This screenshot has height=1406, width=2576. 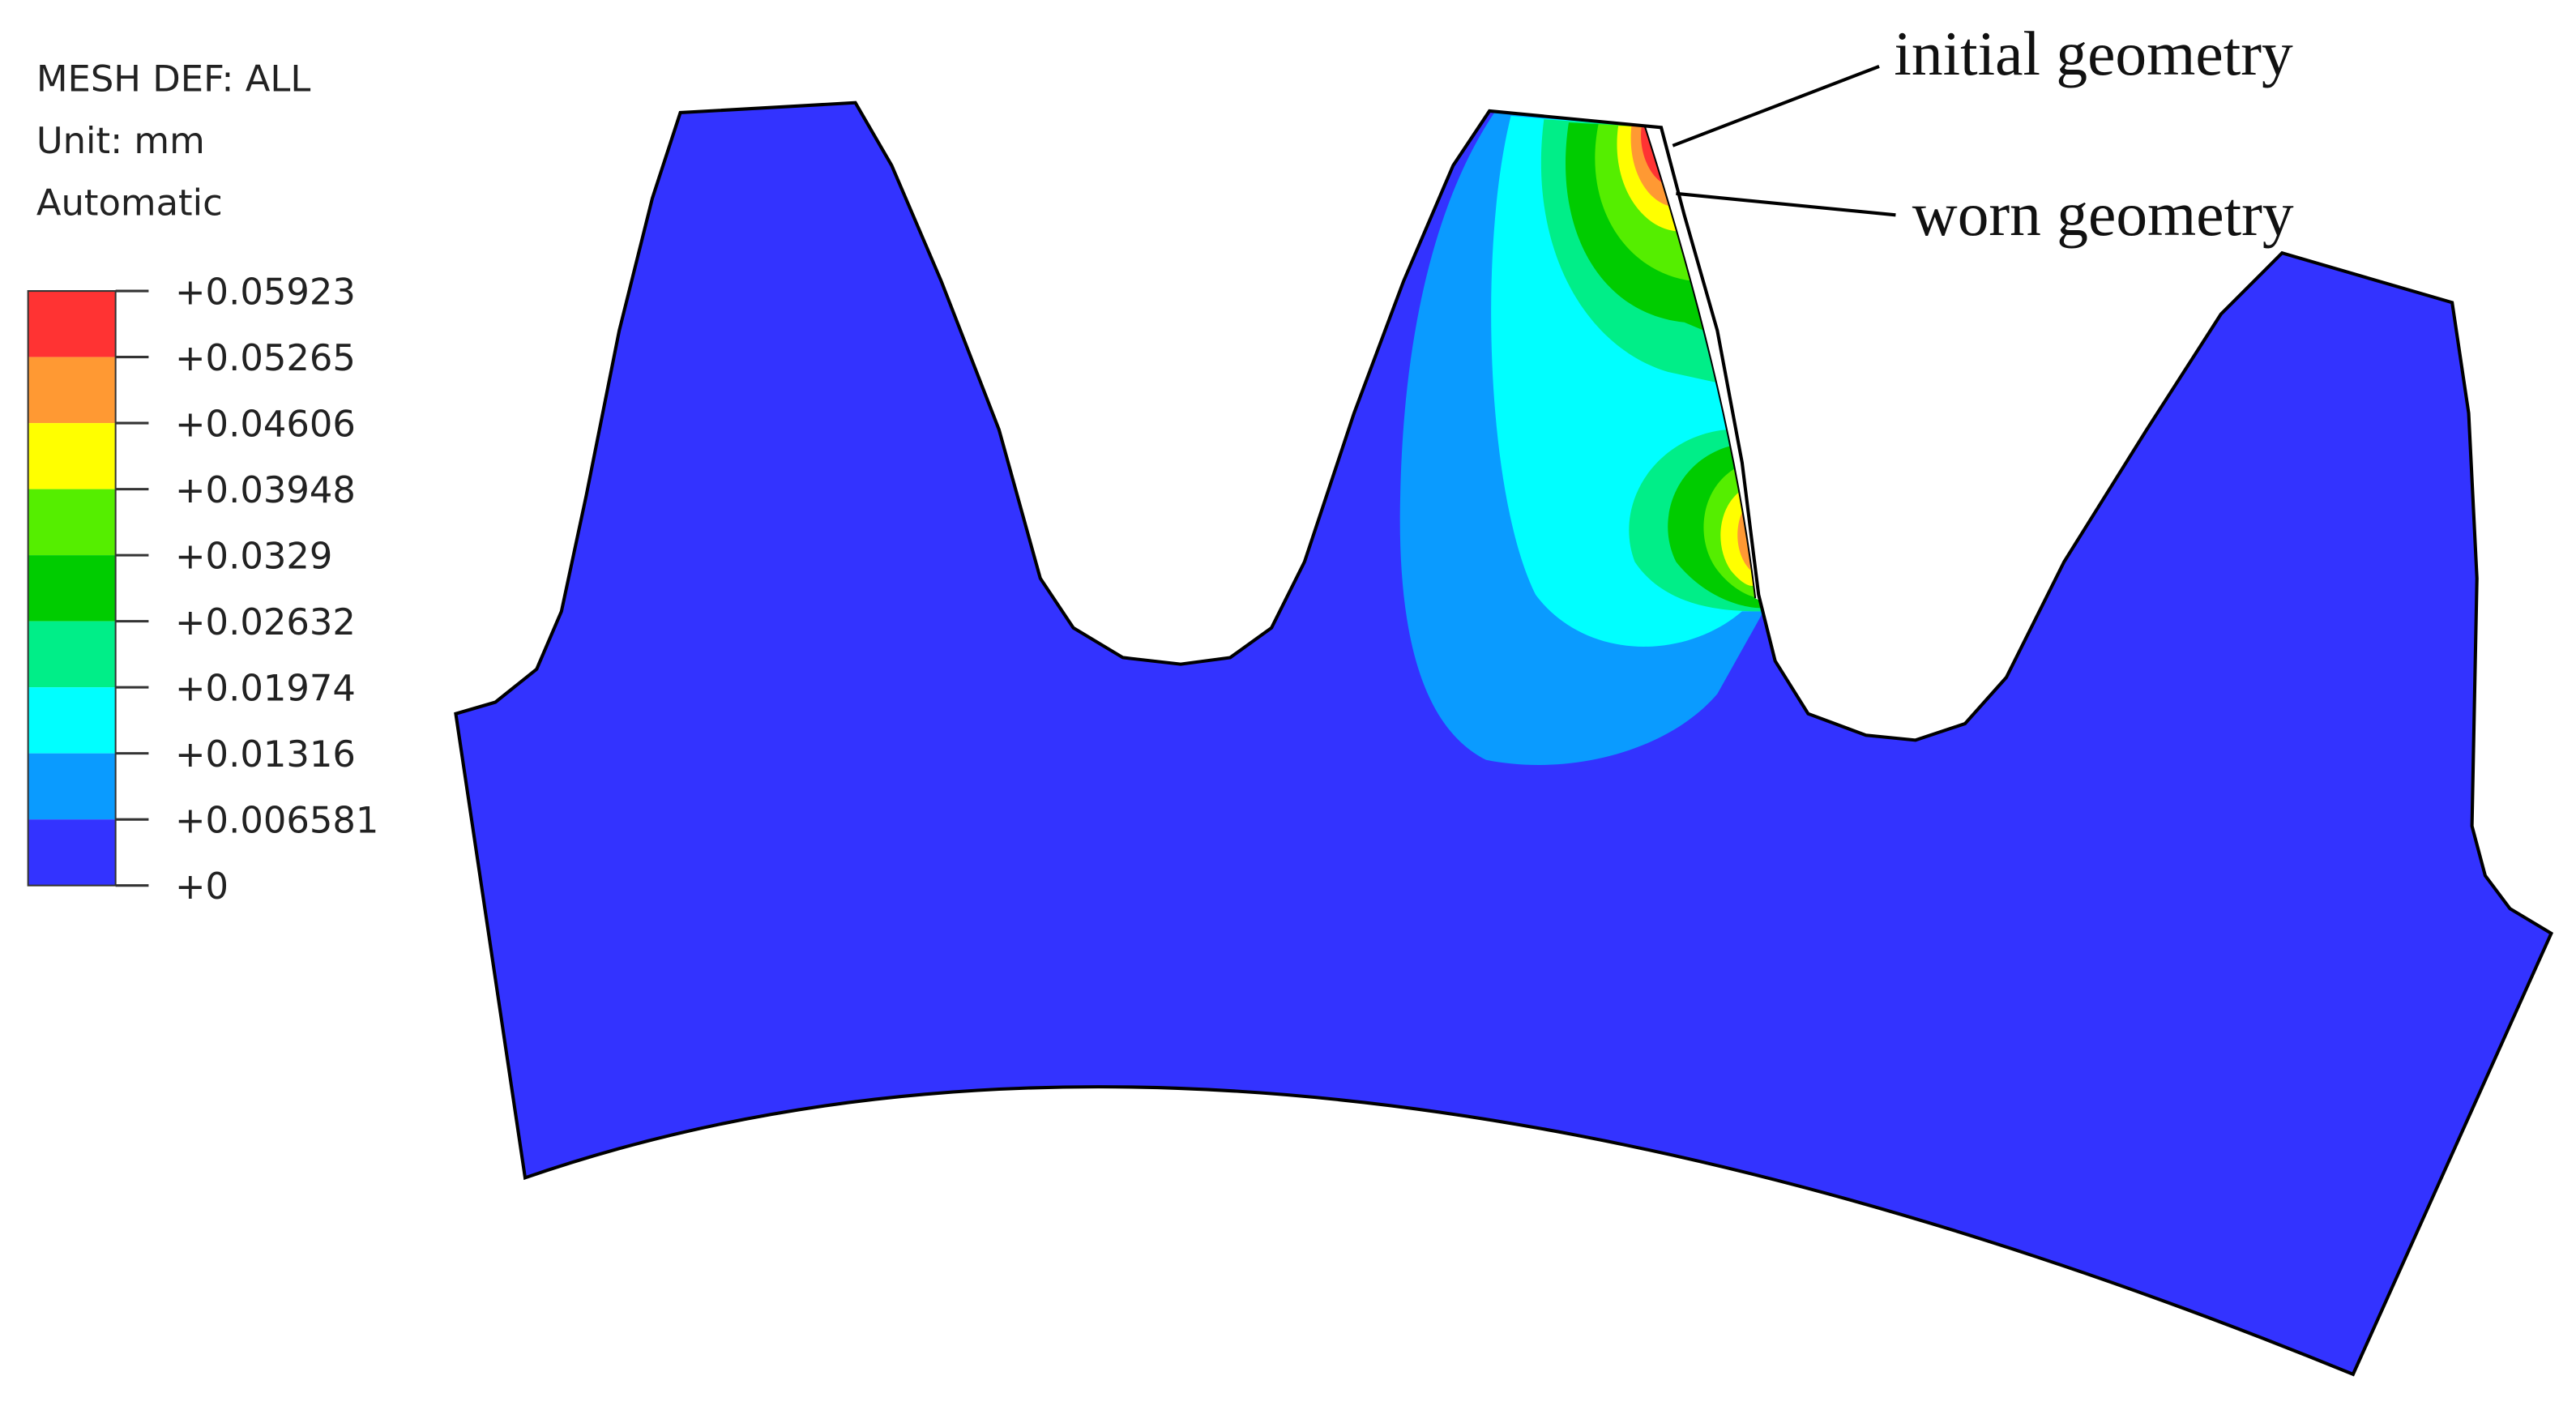 What do you see at coordinates (276, 819) in the screenshot?
I see `legend-label: +0.006581` at bounding box center [276, 819].